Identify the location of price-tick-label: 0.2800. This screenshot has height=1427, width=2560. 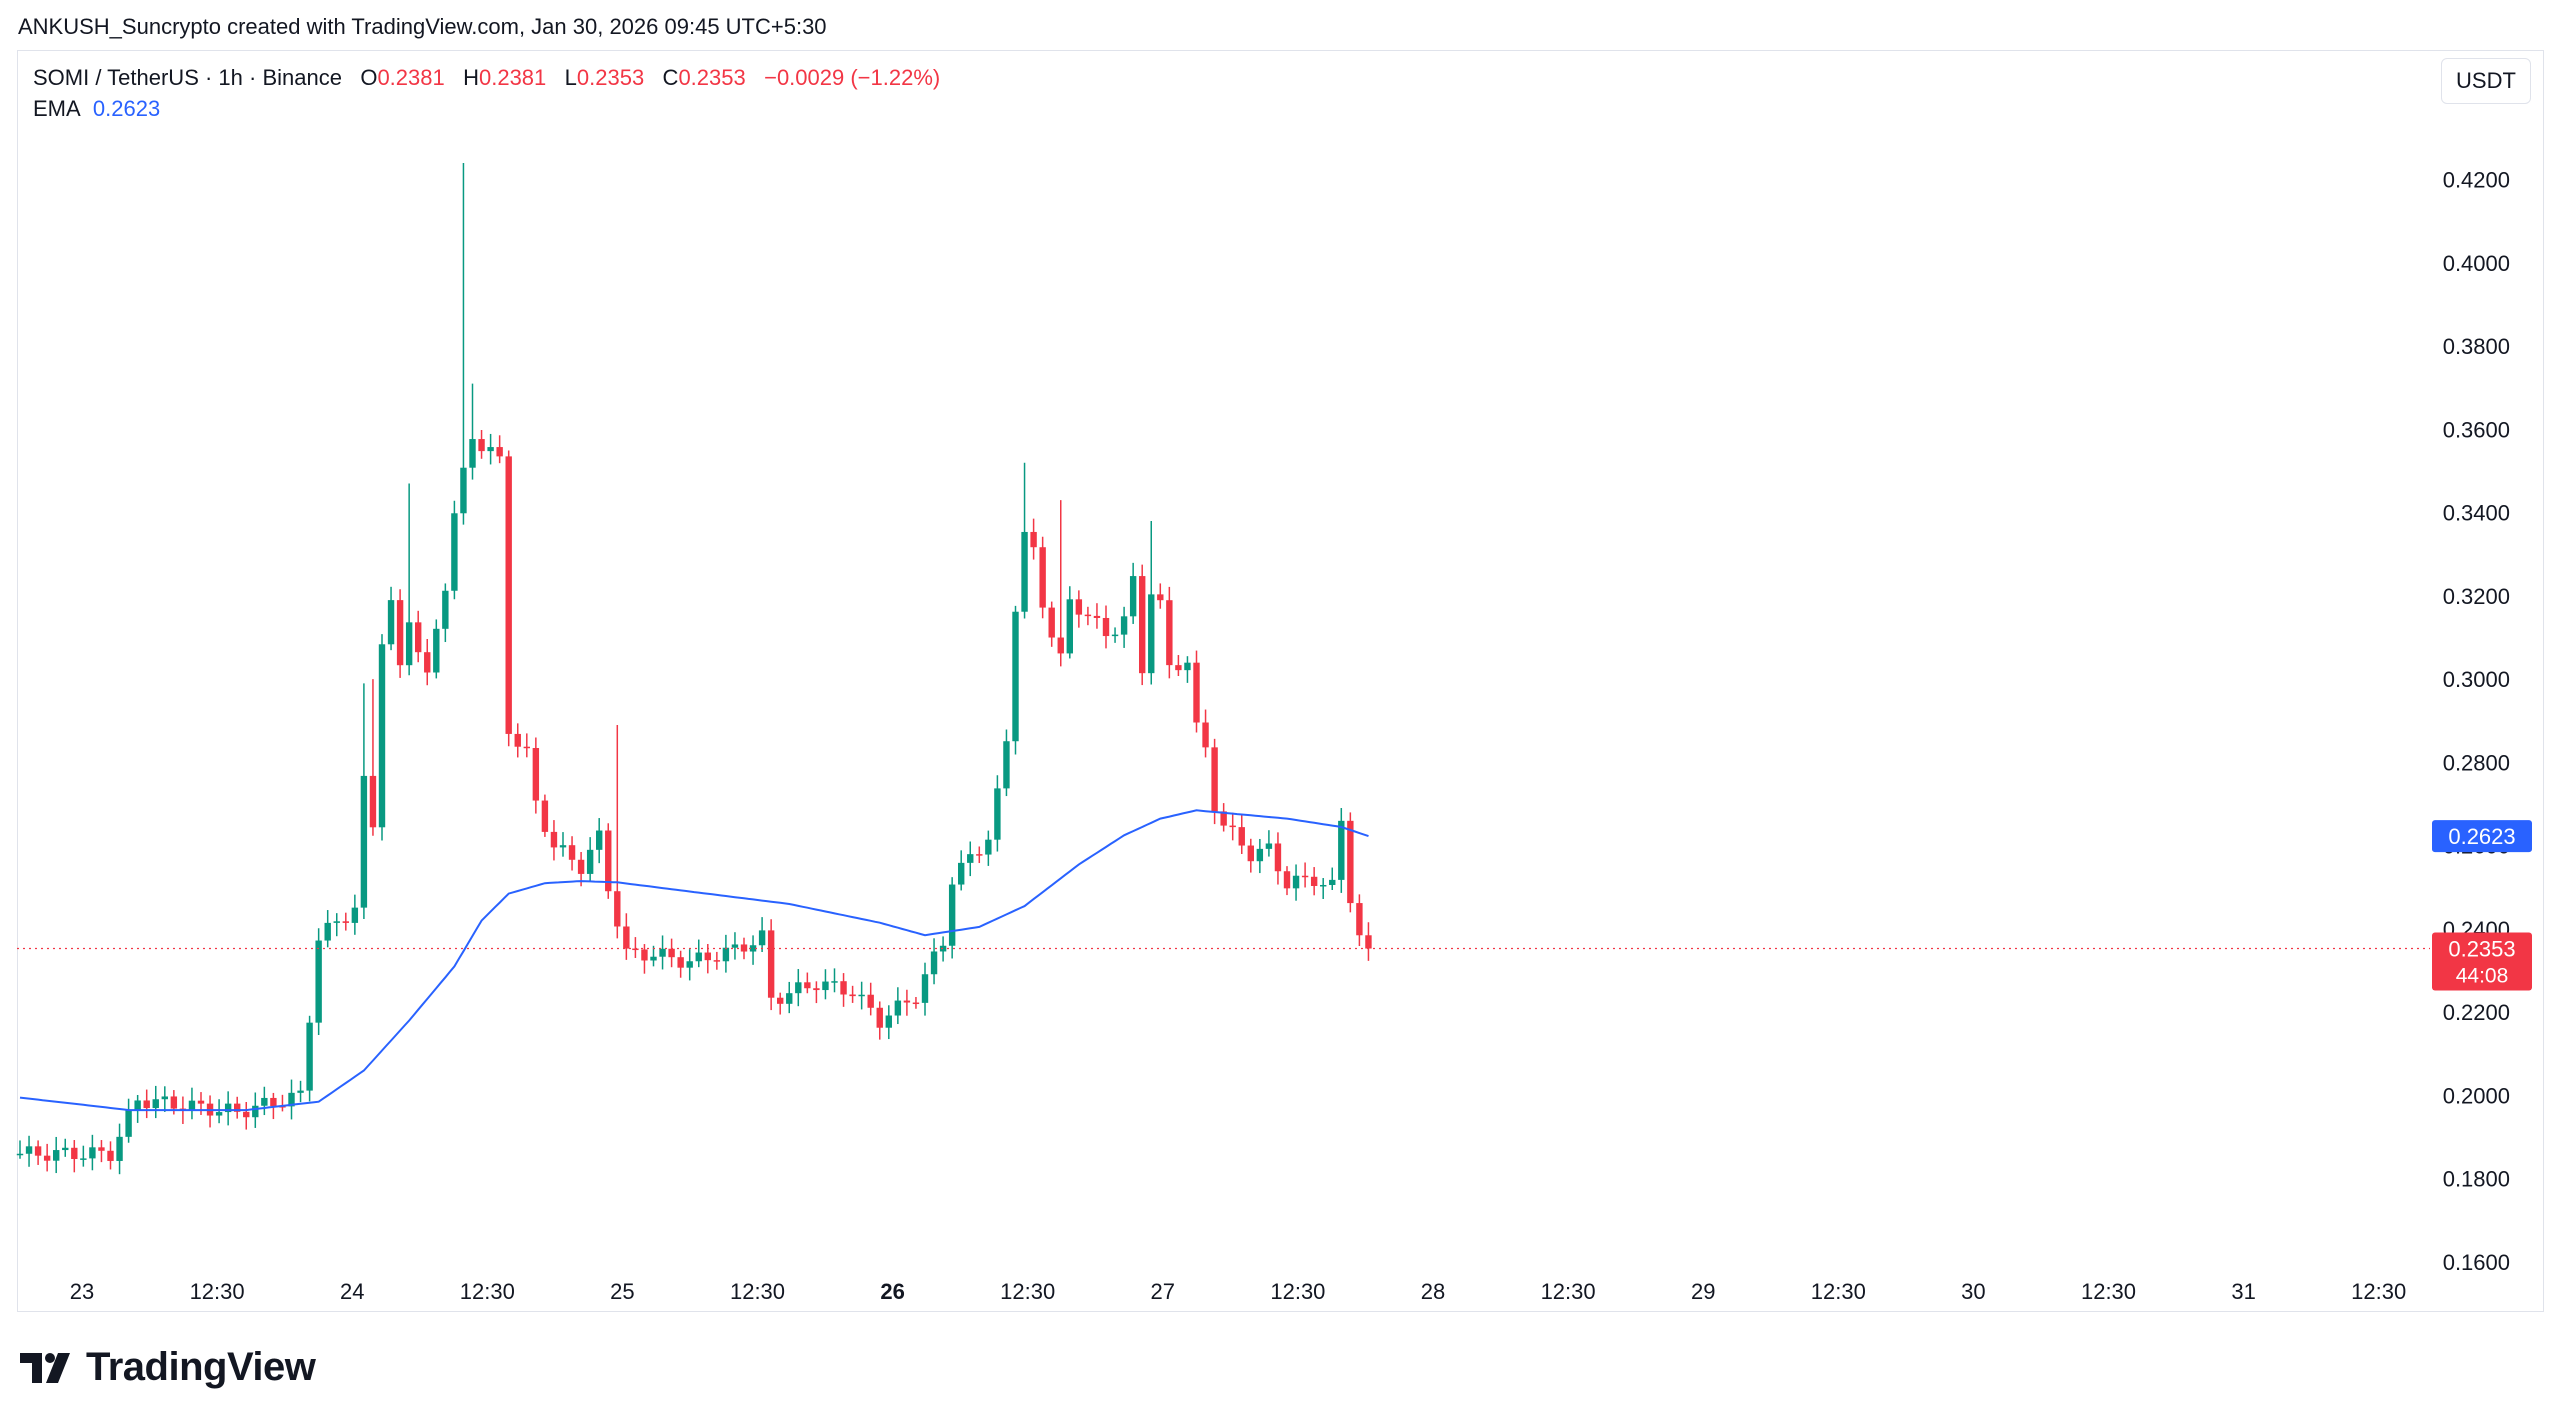
(2476, 762).